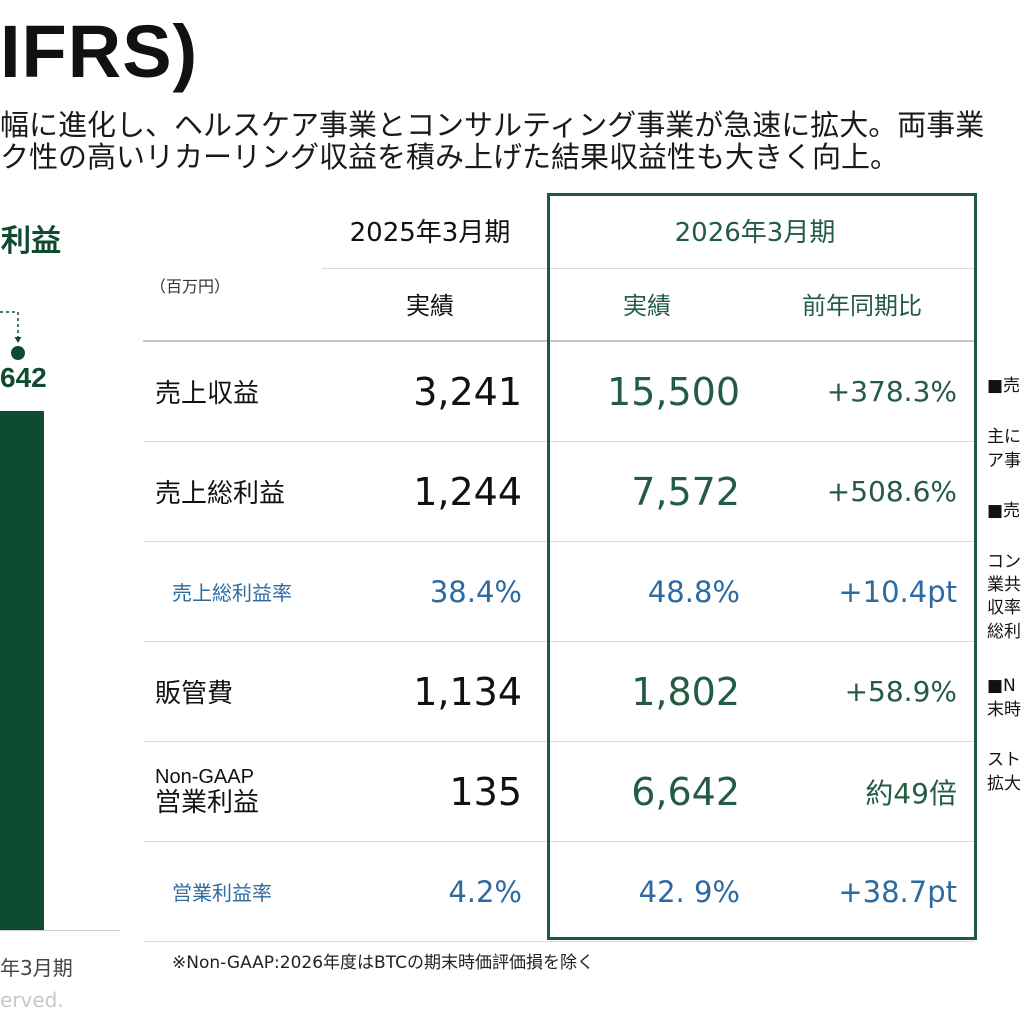  I want to click on row-label: 売上収益, so click(207, 394).